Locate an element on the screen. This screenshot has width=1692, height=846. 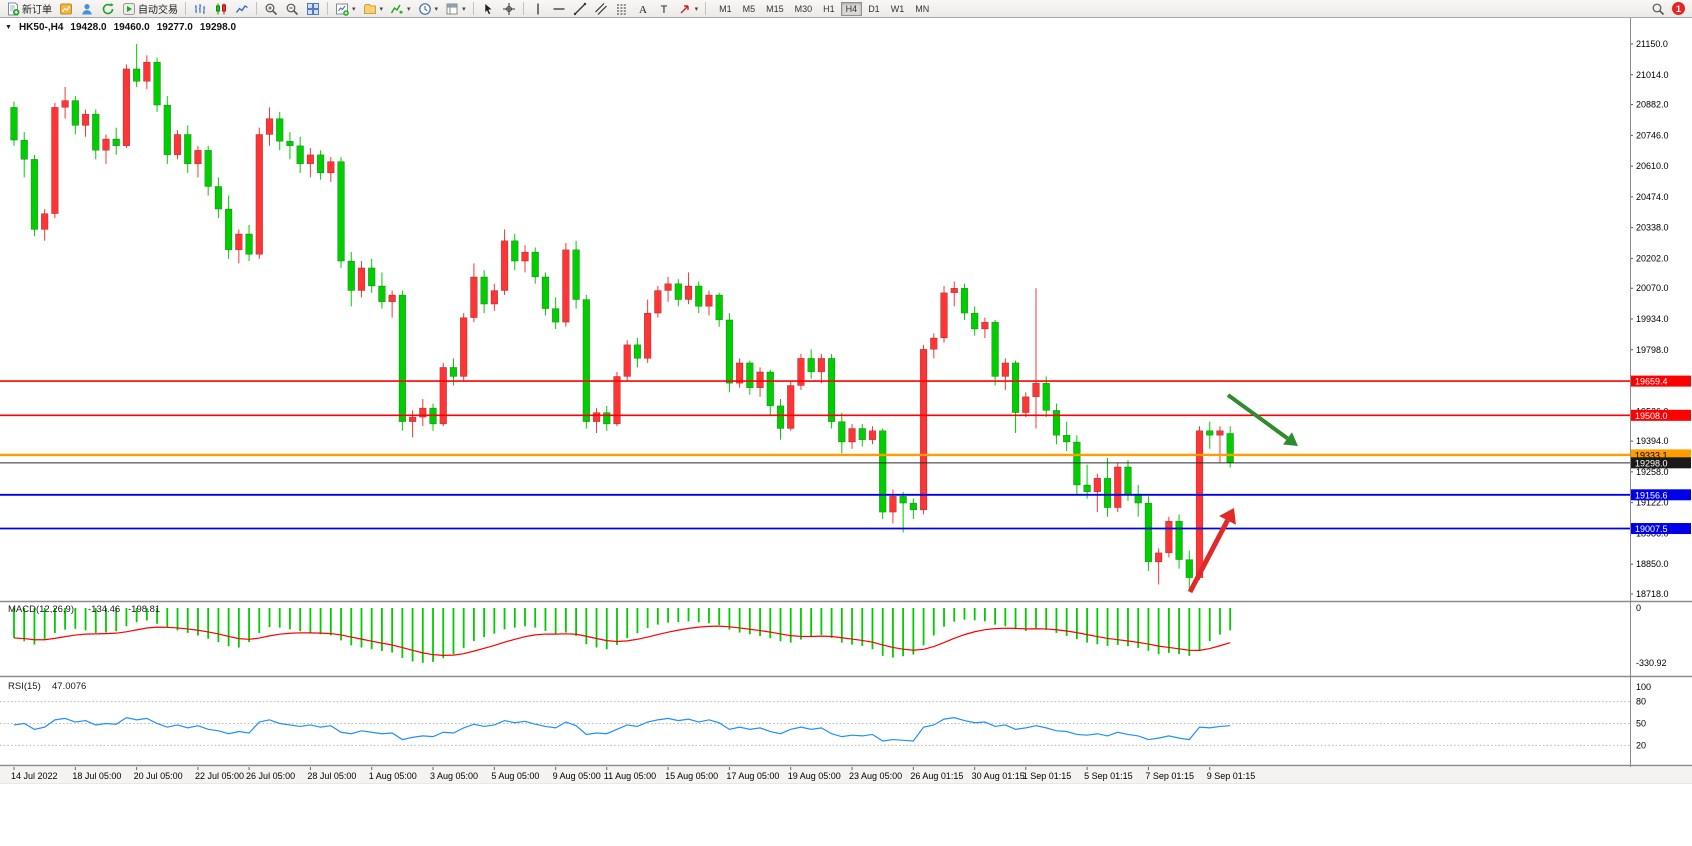
horizontal-line-button is located at coordinates (559, 9).